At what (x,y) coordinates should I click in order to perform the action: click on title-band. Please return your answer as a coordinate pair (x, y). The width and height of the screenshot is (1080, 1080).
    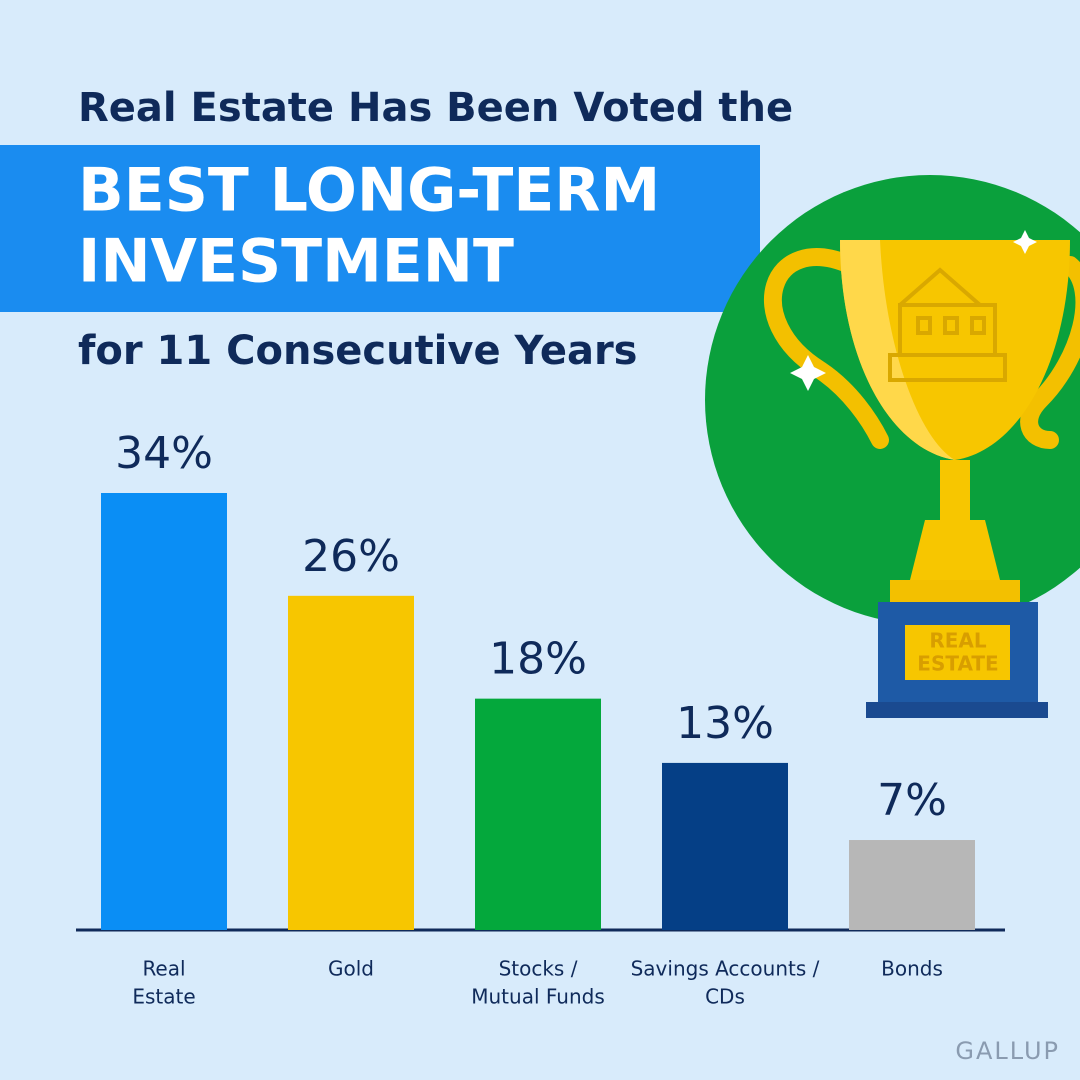
    Looking at the image, I should click on (380, 228).